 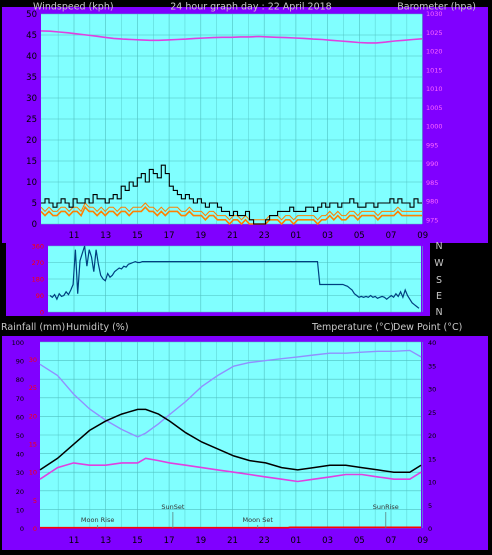 What do you see at coordinates (33, 416) in the screenshot?
I see `lower-rain-tick: 20` at bounding box center [33, 416].